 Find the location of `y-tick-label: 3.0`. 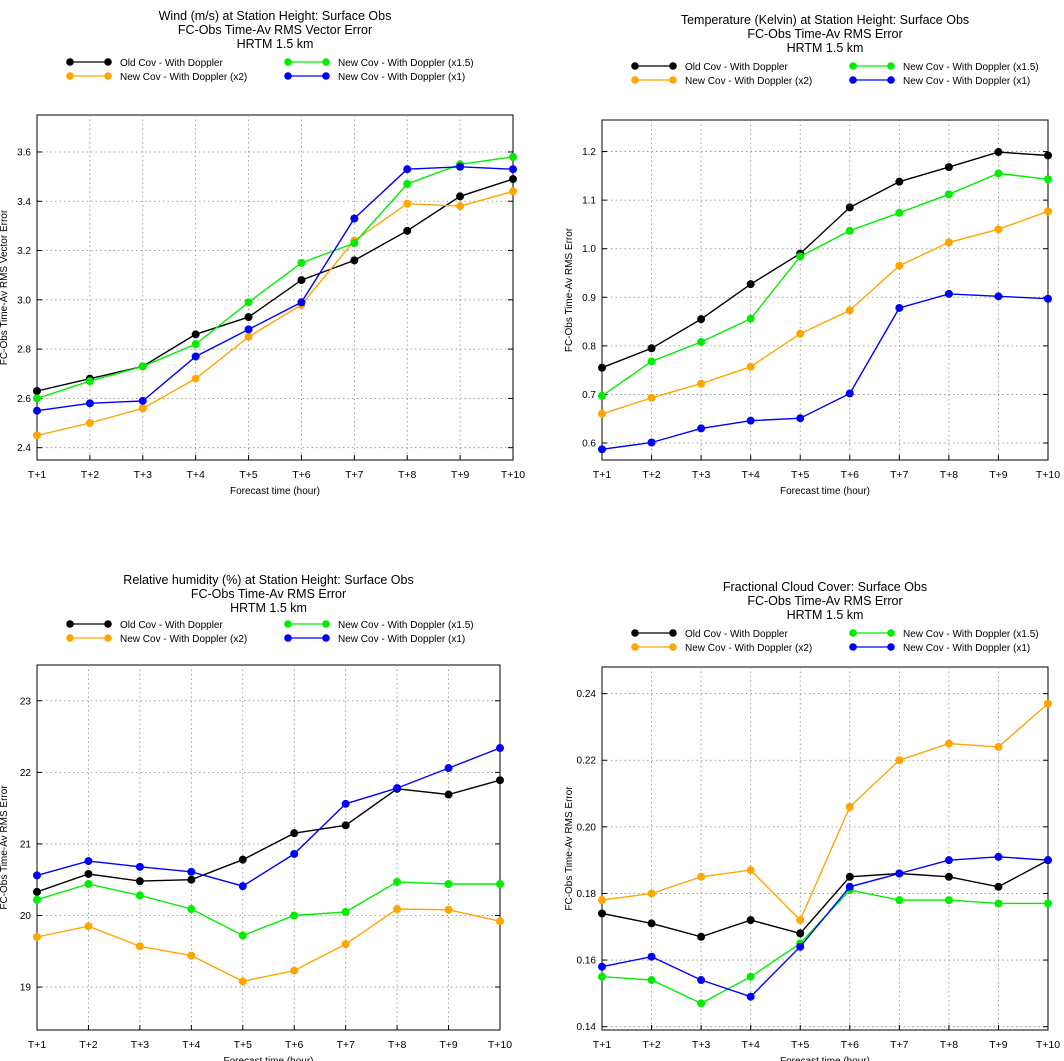

y-tick-label: 3.0 is located at coordinates (24, 300).